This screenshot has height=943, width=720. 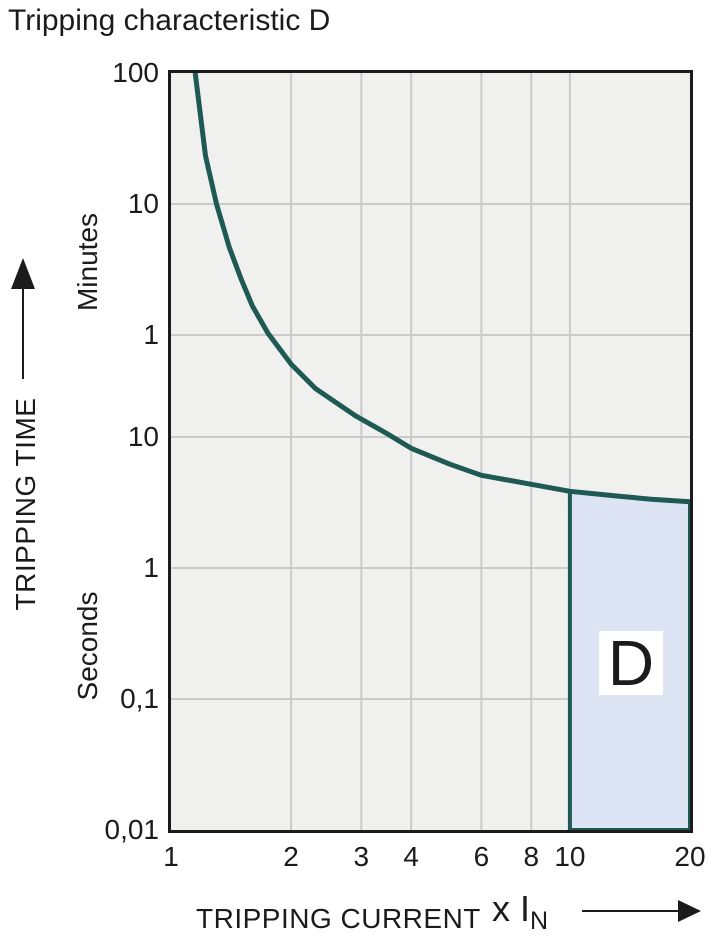 What do you see at coordinates (520, 911) in the screenshot?
I see `x-axis-unit: x IN` at bounding box center [520, 911].